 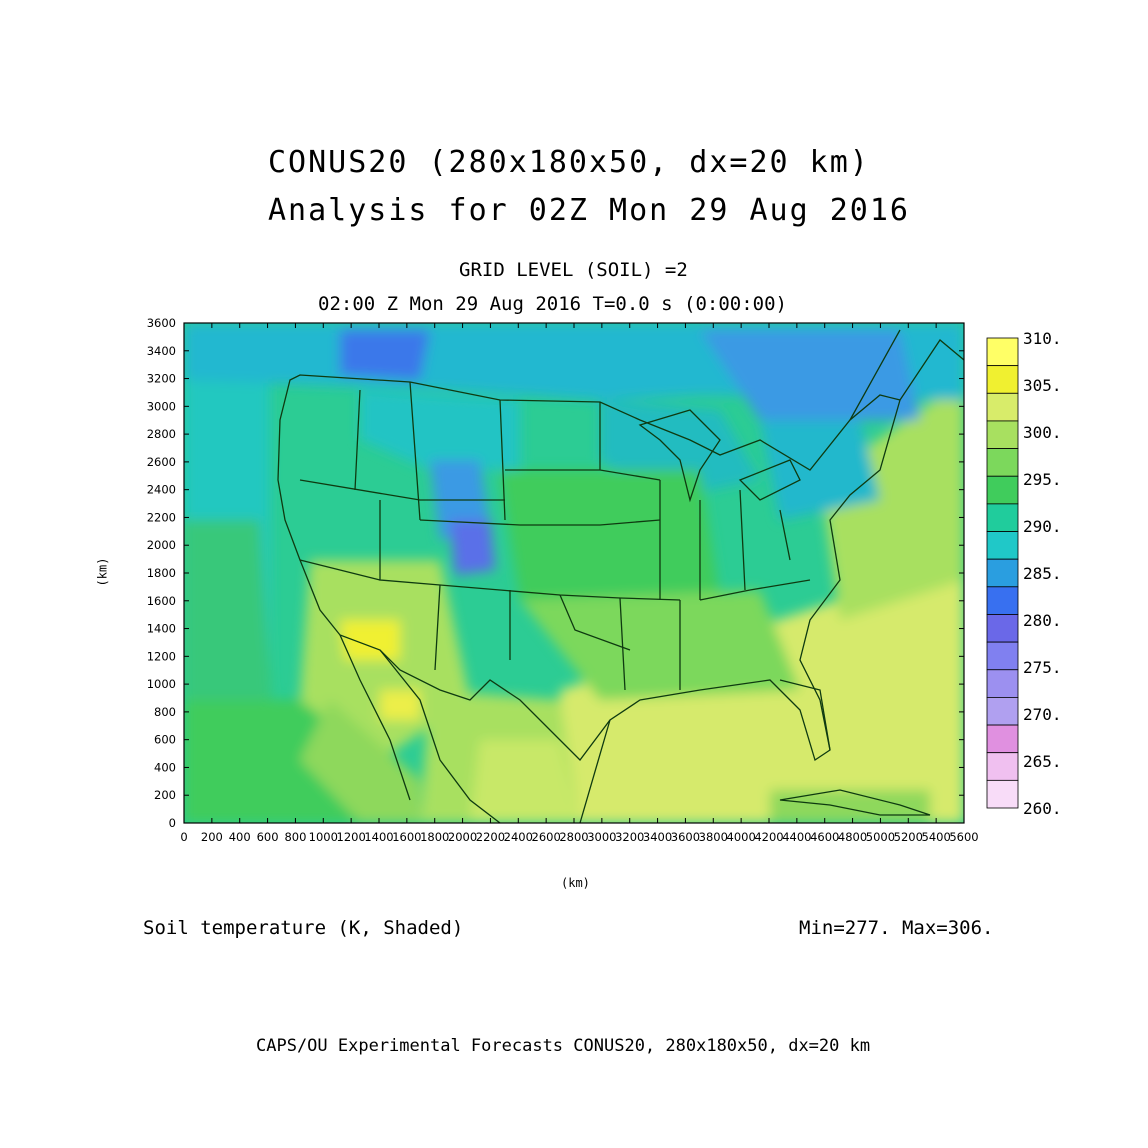 What do you see at coordinates (1042, 620) in the screenshot?
I see `colorbar-label: 280.` at bounding box center [1042, 620].